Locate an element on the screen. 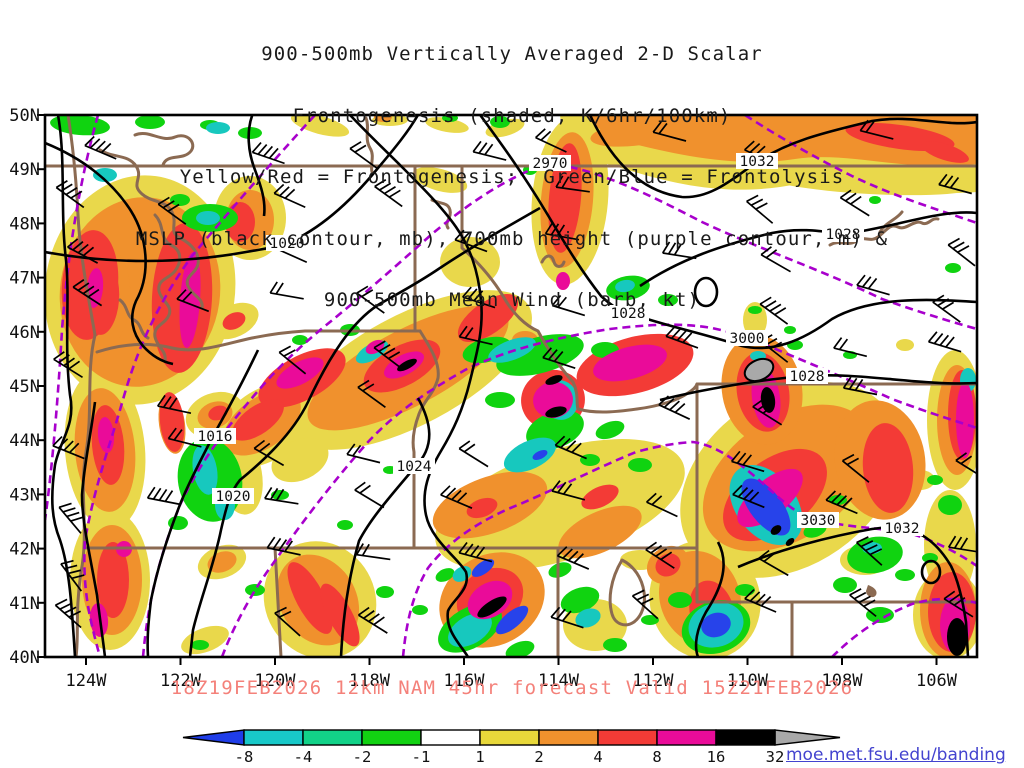  colorbar-tick-label: -8 is located at coordinates (244, 757).